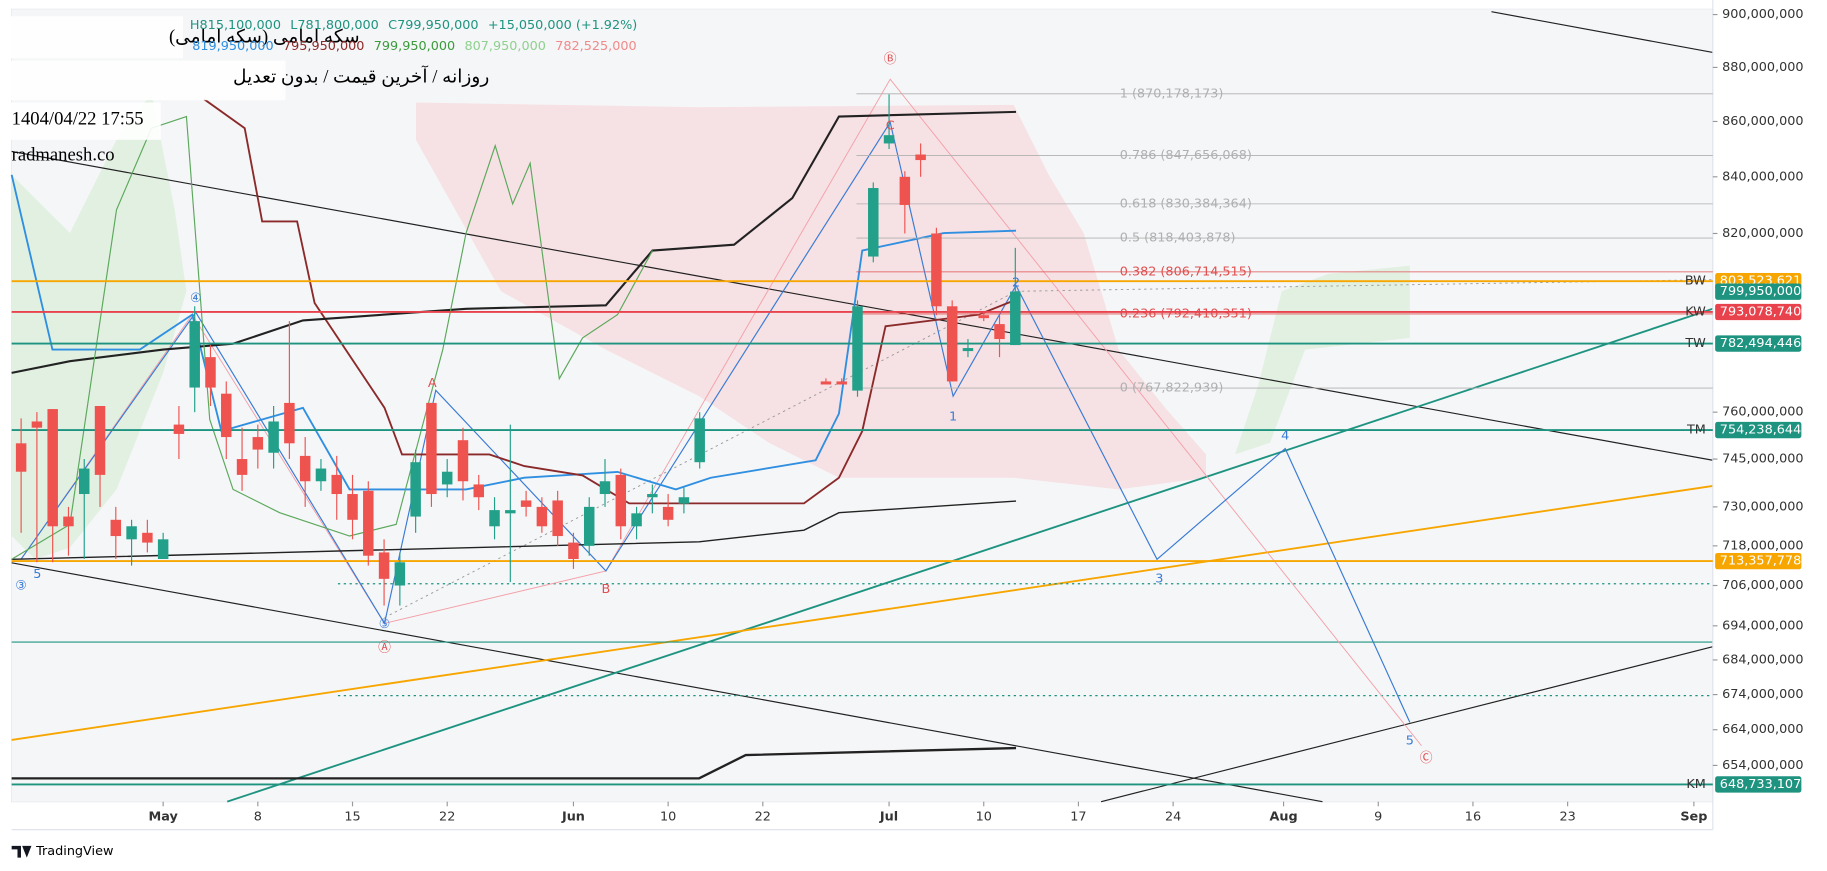  Describe the element at coordinates (1186, 155) in the screenshot. I see `fib-label: 0.786 (847,656,068)` at that location.